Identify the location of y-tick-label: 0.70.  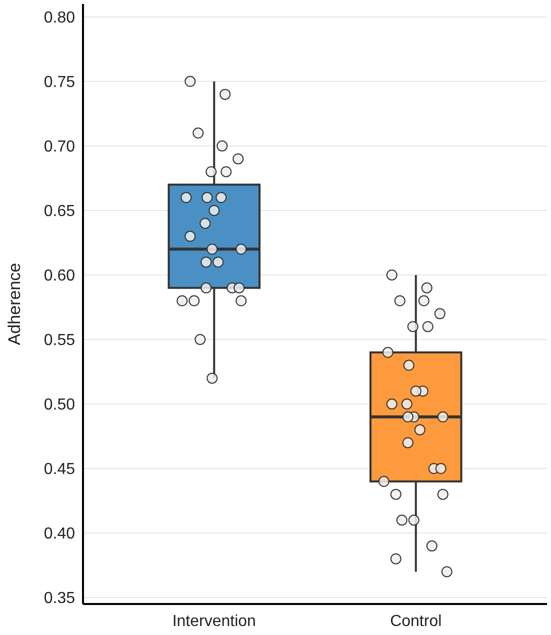
(60, 147).